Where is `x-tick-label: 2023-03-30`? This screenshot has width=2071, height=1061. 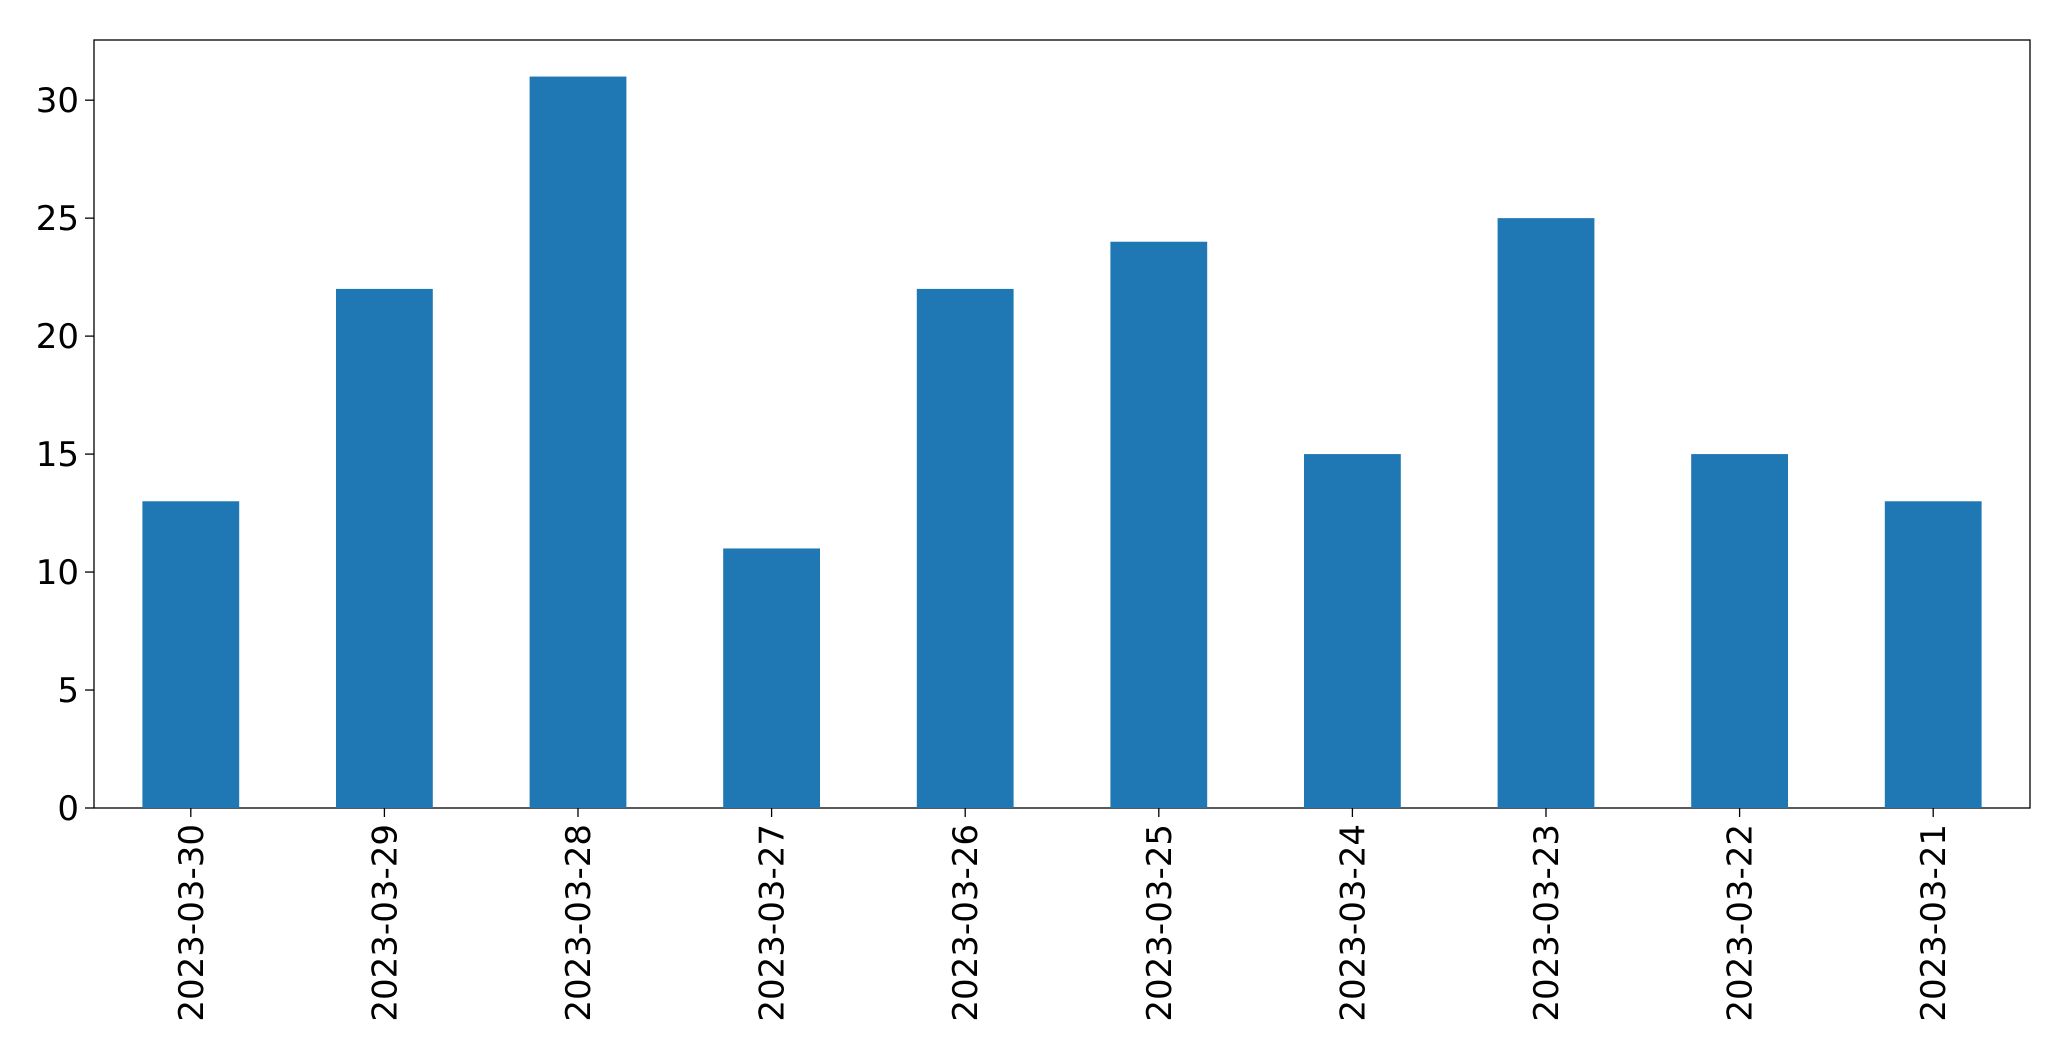
x-tick-label: 2023-03-30 is located at coordinates (192, 923).